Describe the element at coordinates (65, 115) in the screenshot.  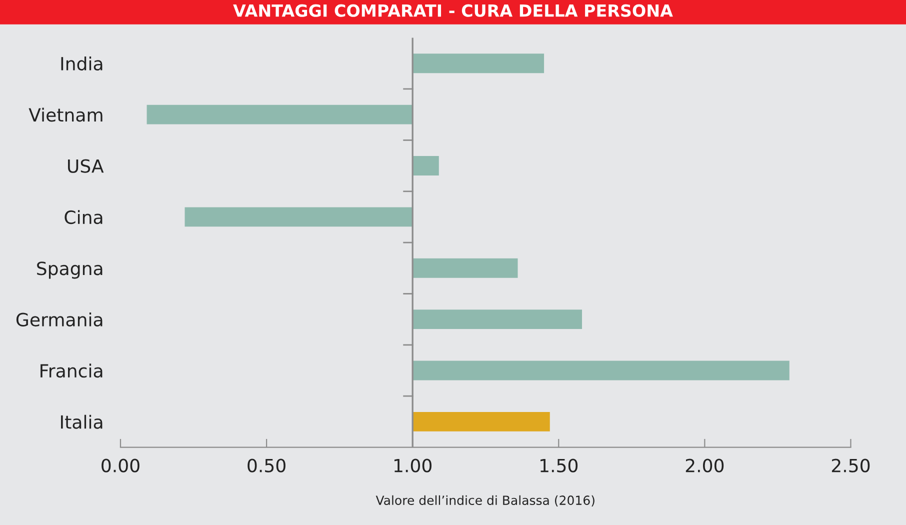
I see `y-tick-label: Vietnam` at that location.